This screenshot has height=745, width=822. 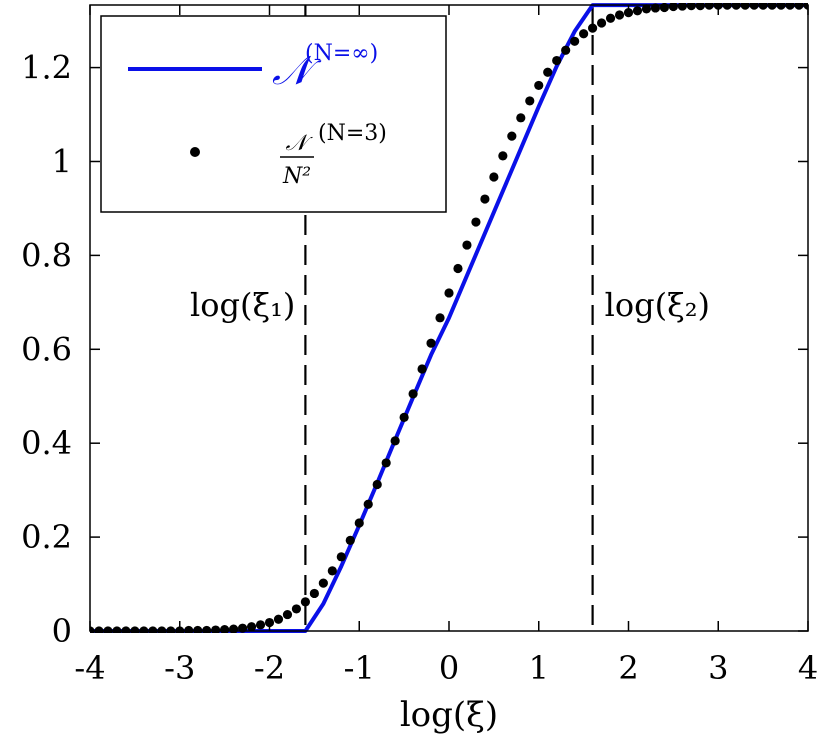 What do you see at coordinates (449, 668) in the screenshot?
I see `x-tick-label: 0` at bounding box center [449, 668].